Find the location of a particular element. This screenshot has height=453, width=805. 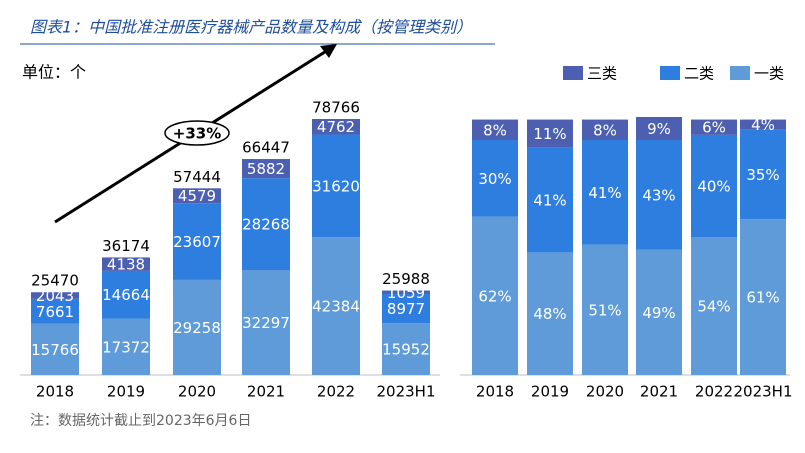

value-label: 8977 is located at coordinates (406, 309).